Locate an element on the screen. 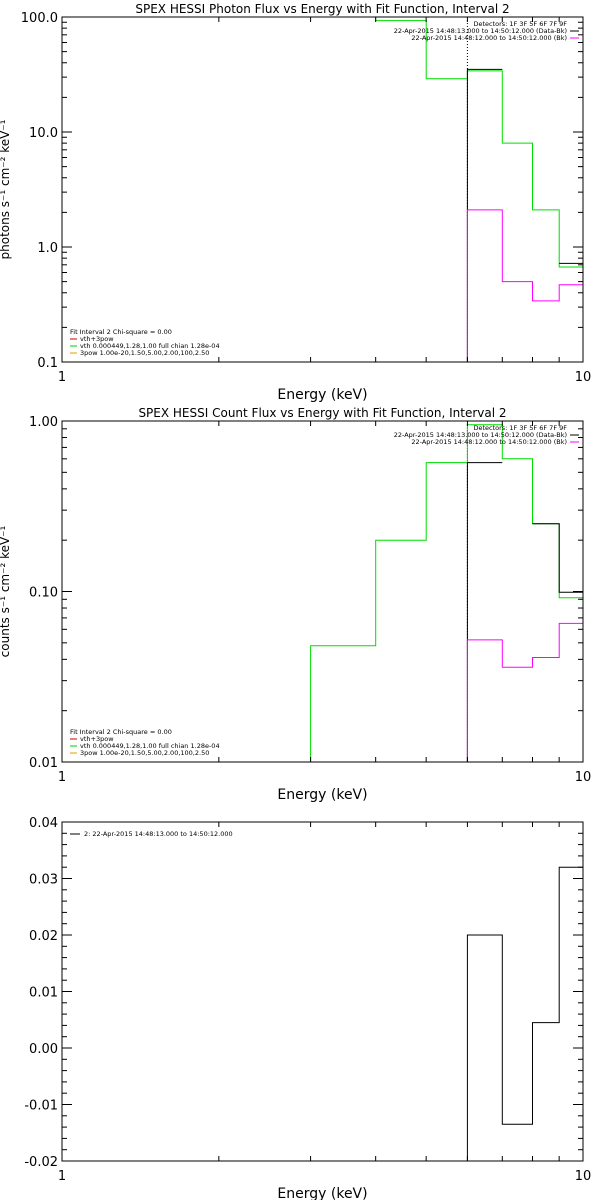  y-tick-label: 1.0 is located at coordinates (47, 248).